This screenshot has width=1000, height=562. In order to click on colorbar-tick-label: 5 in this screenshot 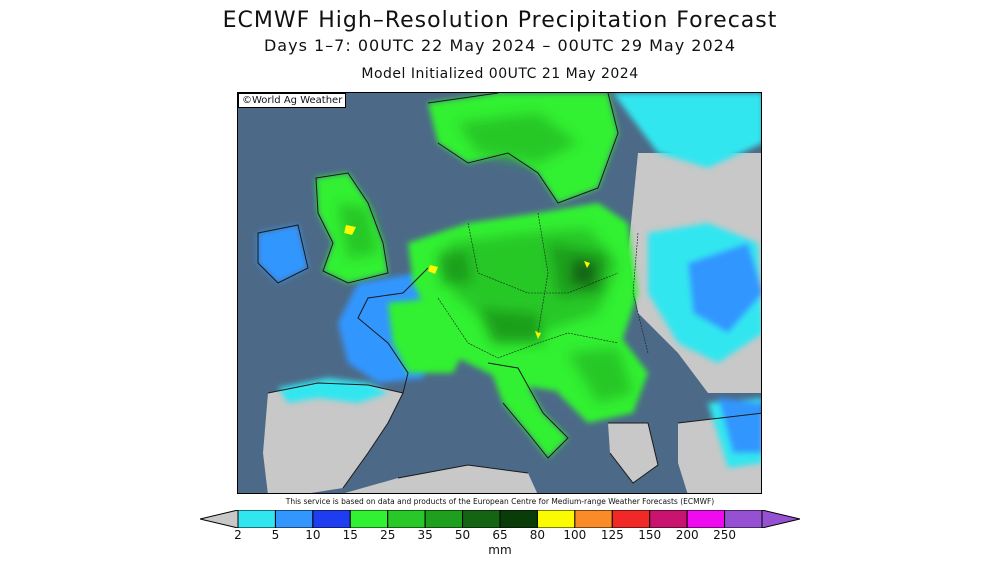, I will do `click(275, 535)`.